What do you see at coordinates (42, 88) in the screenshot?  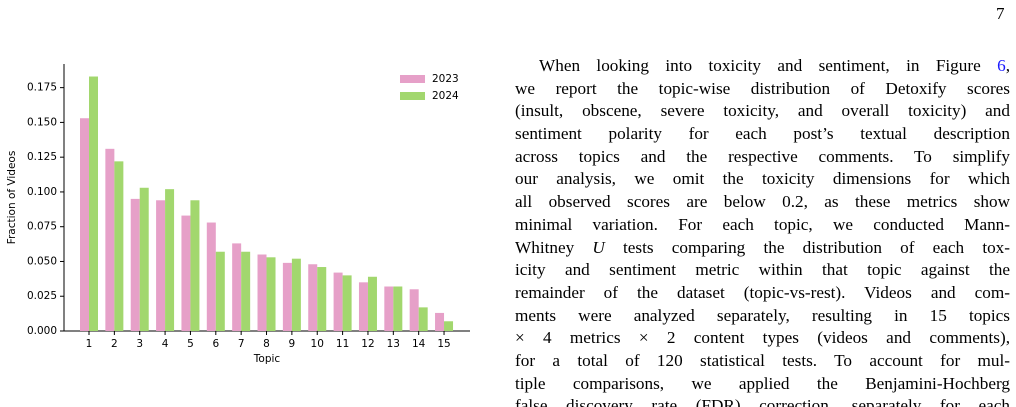 I see `y-tick-label: 0.175` at bounding box center [42, 88].